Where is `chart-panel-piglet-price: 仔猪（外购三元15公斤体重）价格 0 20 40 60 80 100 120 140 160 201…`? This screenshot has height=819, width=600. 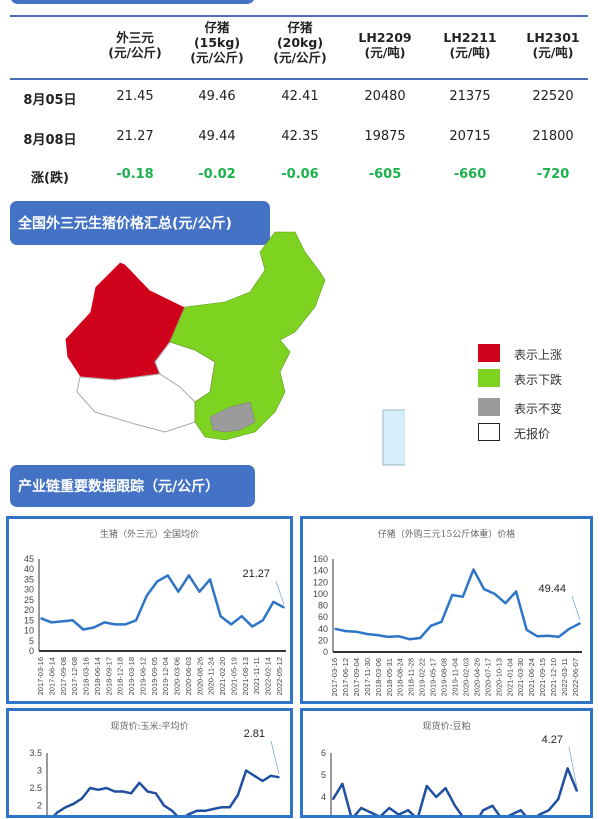
chart-panel-piglet-price: 仔猪（外购三元15公斤体重）价格 0 20 40 60 80 100 120 140 160 201… is located at coordinates (446, 610).